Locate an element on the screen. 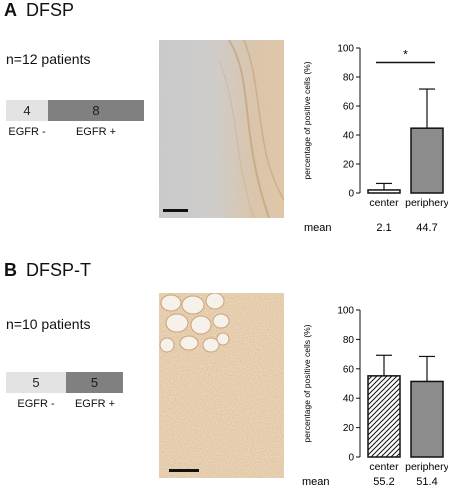  panel-b-egfr-negative-bar: 5 is located at coordinates (36, 382).